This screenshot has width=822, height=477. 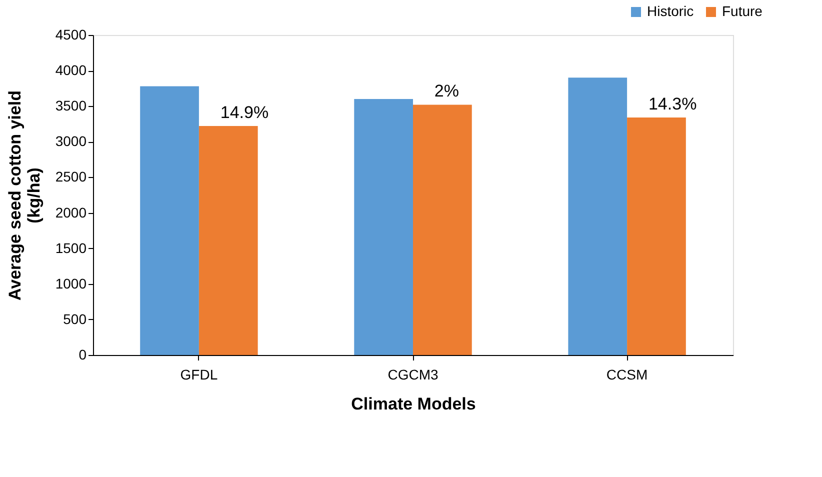 I want to click on y-tick-label: 3000, so click(x=71, y=141).